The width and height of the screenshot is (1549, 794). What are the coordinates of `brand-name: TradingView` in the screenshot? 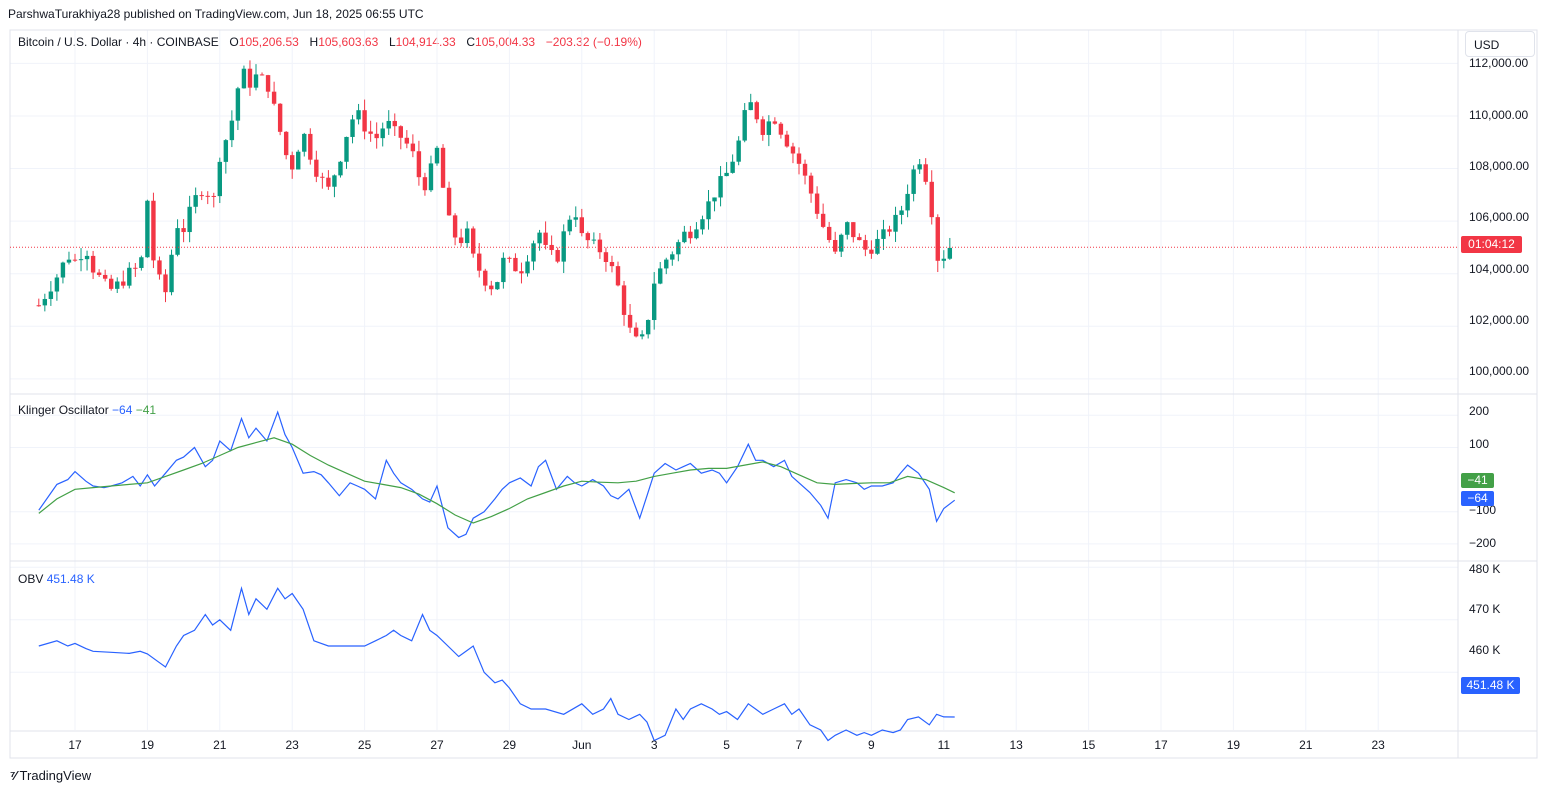 It's located at (55, 775).